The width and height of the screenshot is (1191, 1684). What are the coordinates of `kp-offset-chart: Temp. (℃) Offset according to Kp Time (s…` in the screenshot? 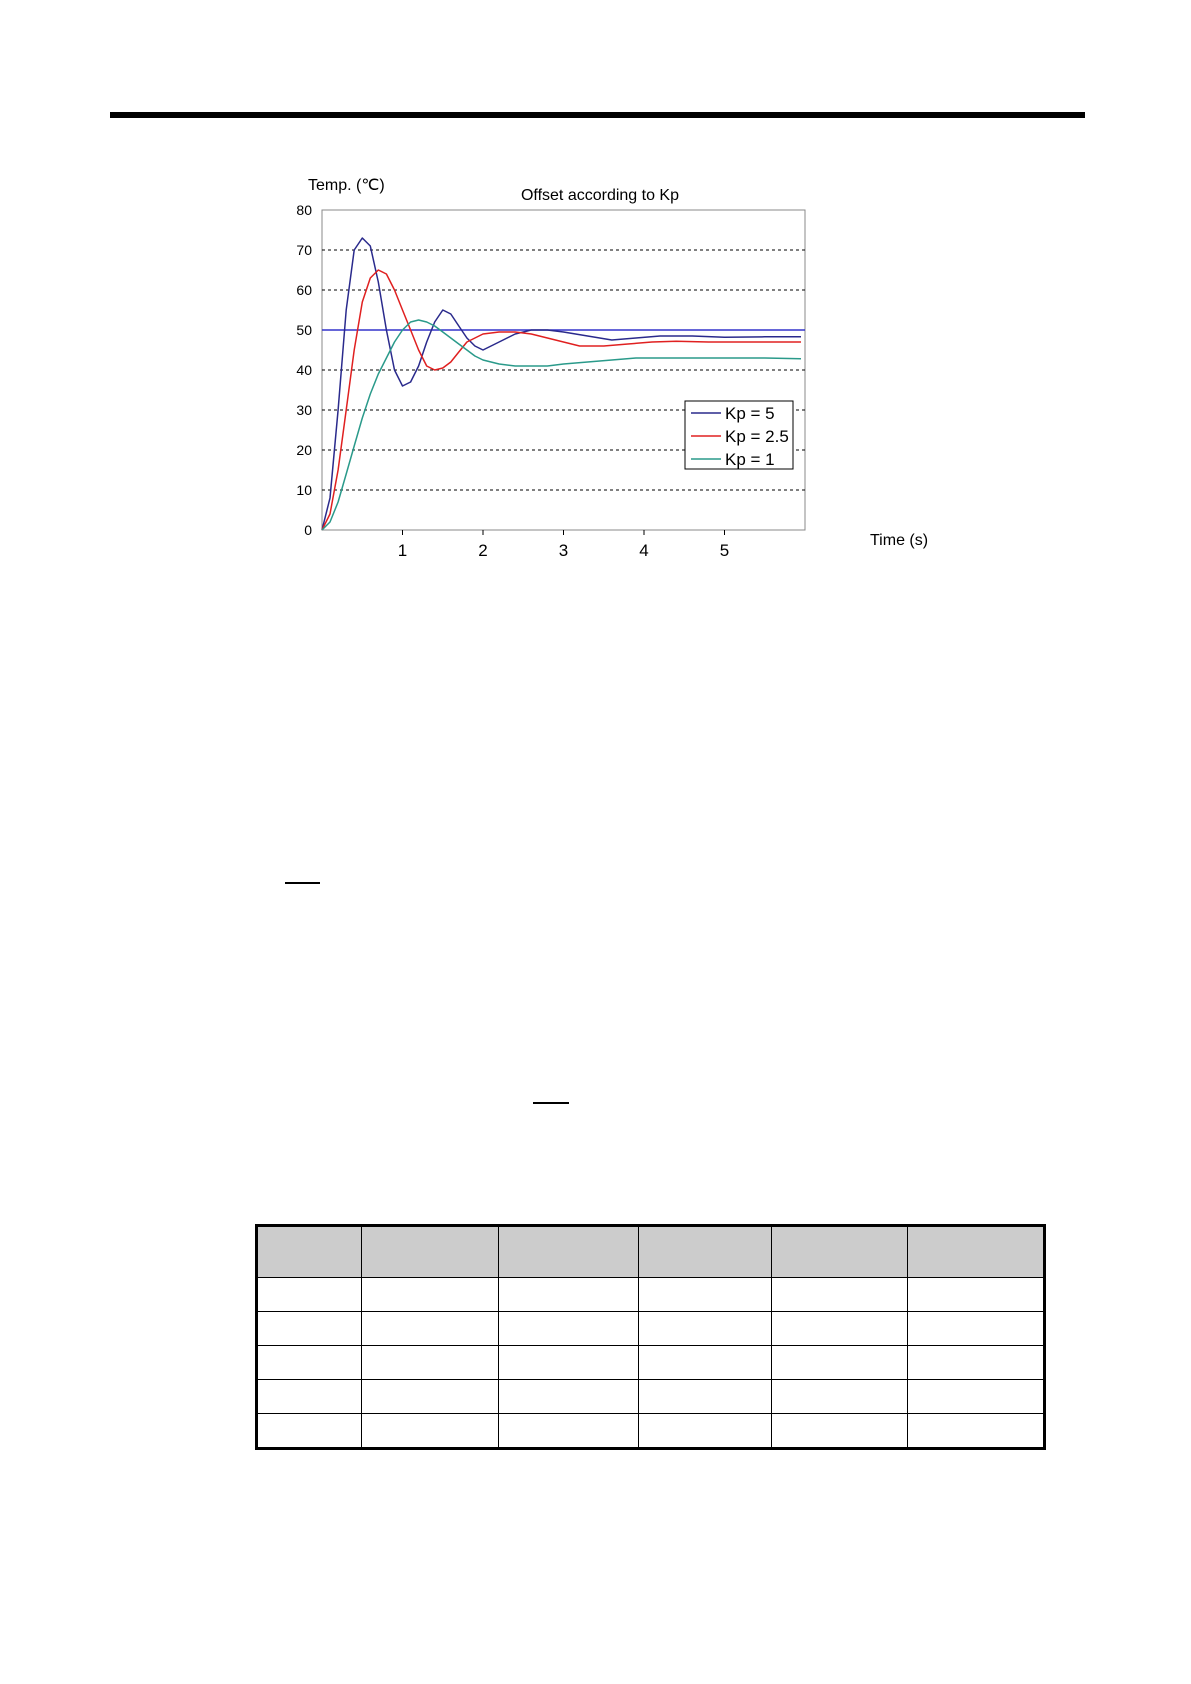 It's located at (620, 370).